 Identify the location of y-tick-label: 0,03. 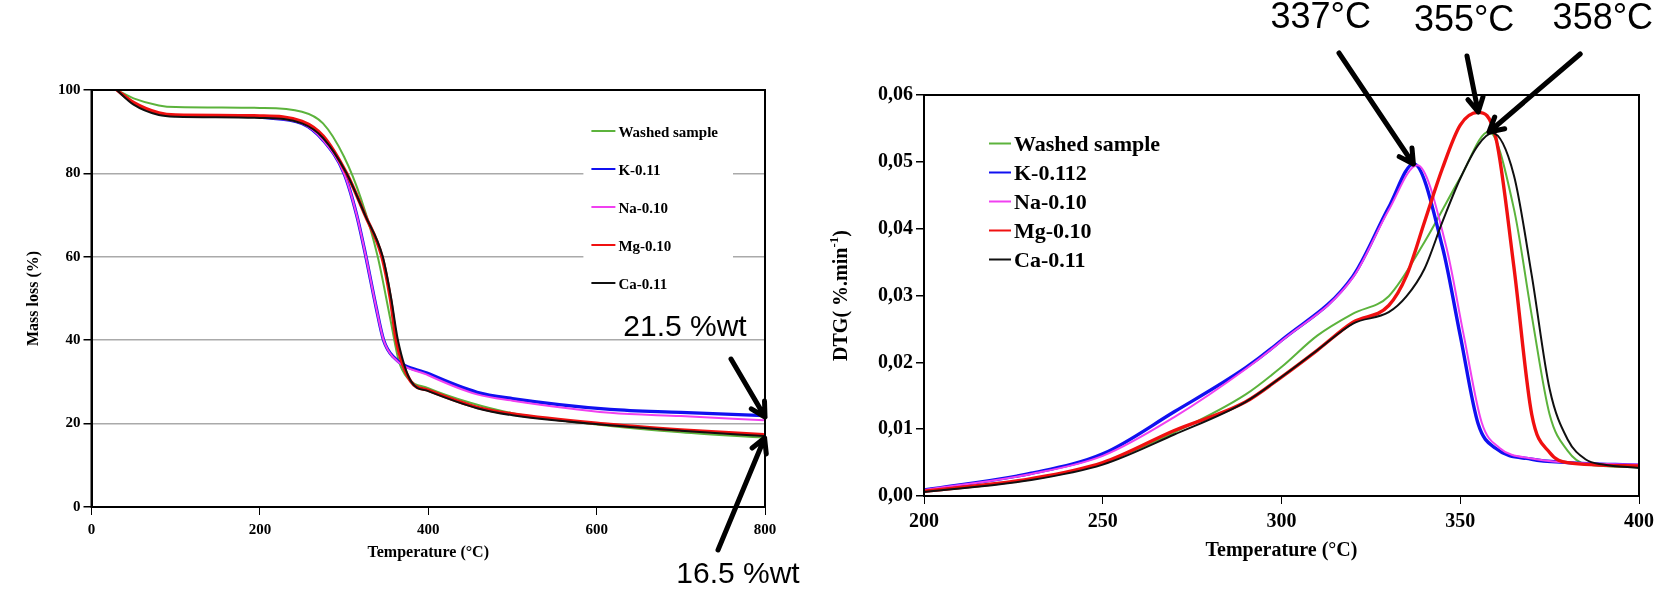
(895, 293).